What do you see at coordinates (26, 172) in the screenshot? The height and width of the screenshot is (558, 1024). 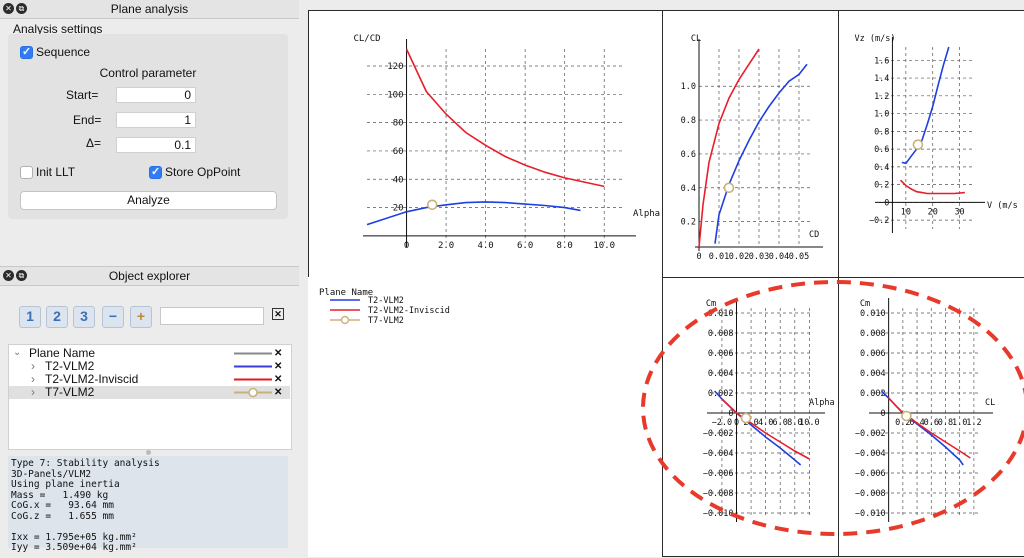 I see `init-llt-checkbox` at bounding box center [26, 172].